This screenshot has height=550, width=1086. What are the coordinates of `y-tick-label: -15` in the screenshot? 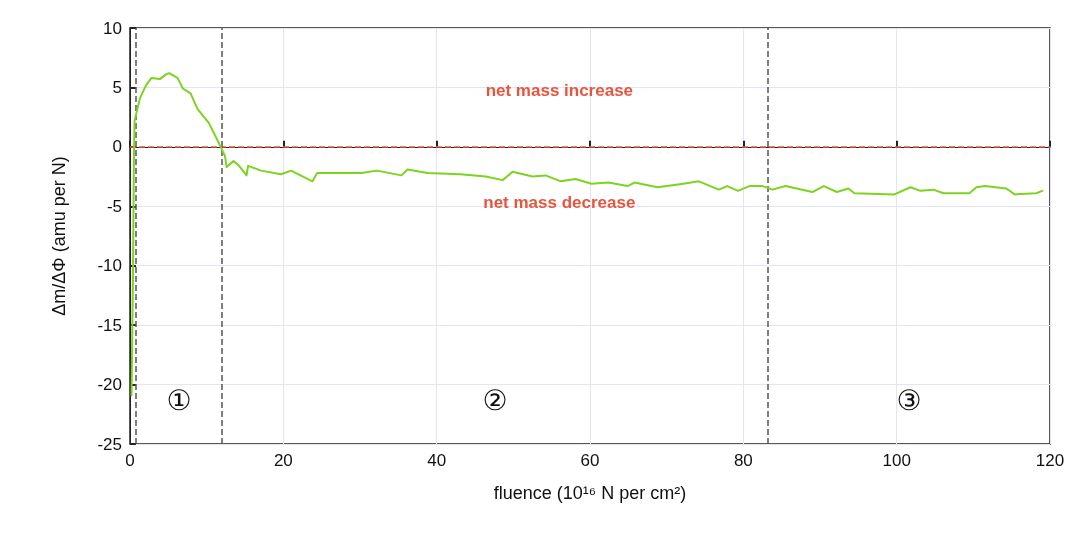 It's located at (109, 325).